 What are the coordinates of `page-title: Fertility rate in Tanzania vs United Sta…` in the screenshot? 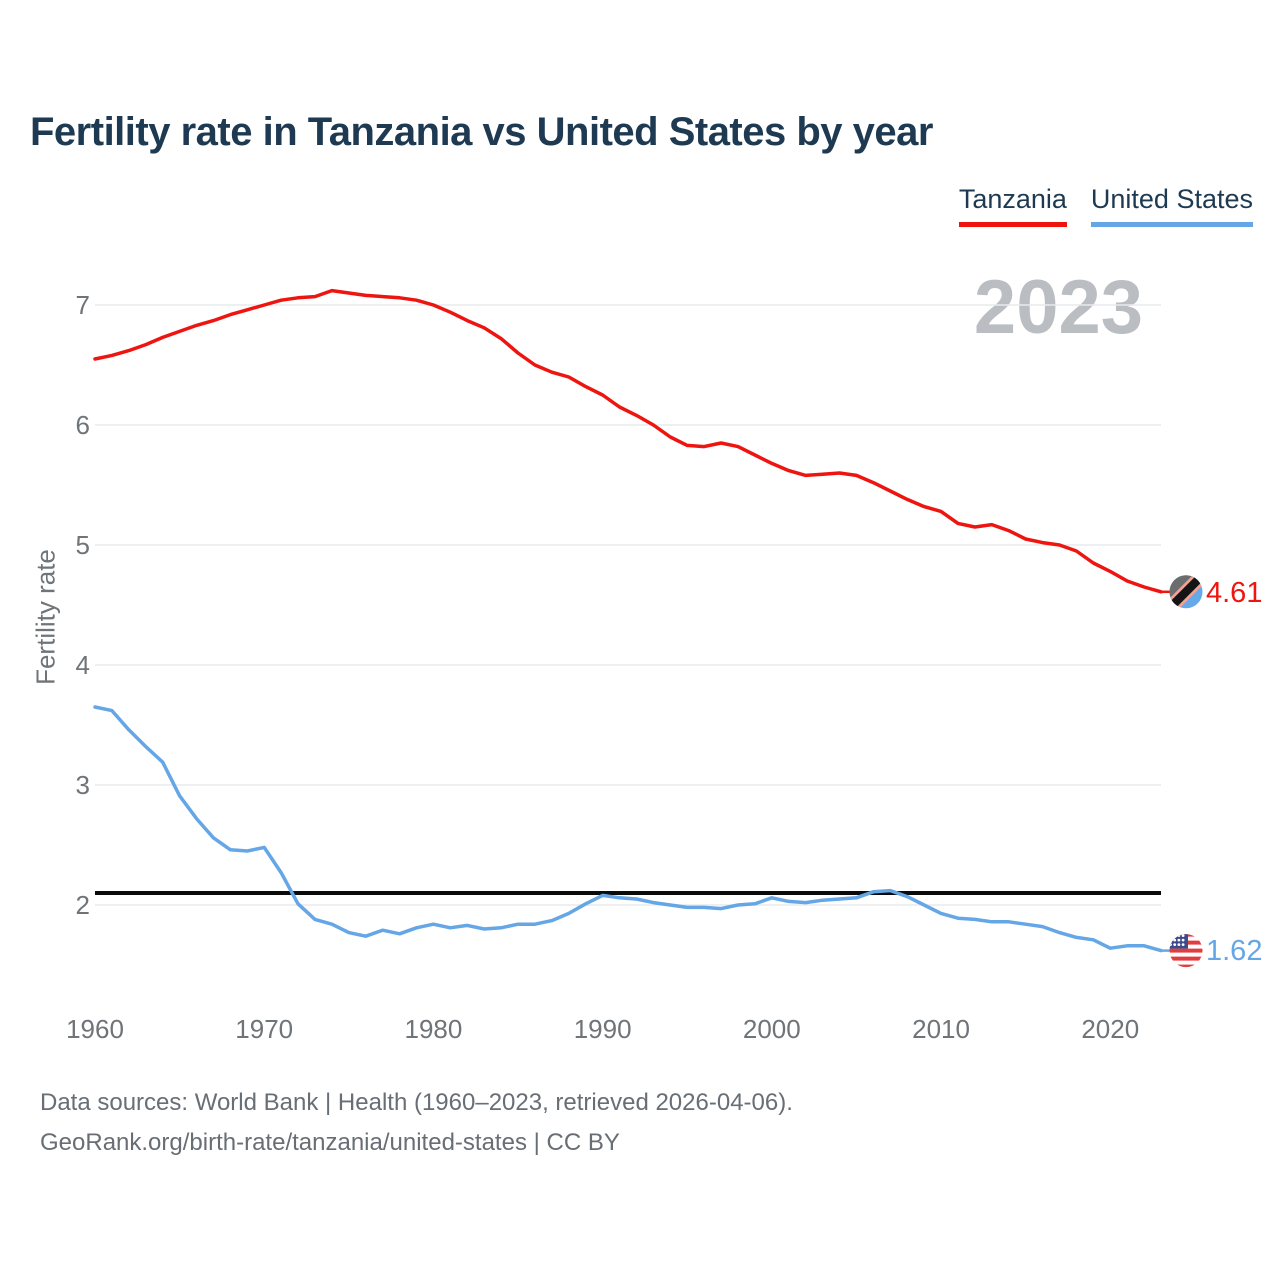 It's located at (481, 132).